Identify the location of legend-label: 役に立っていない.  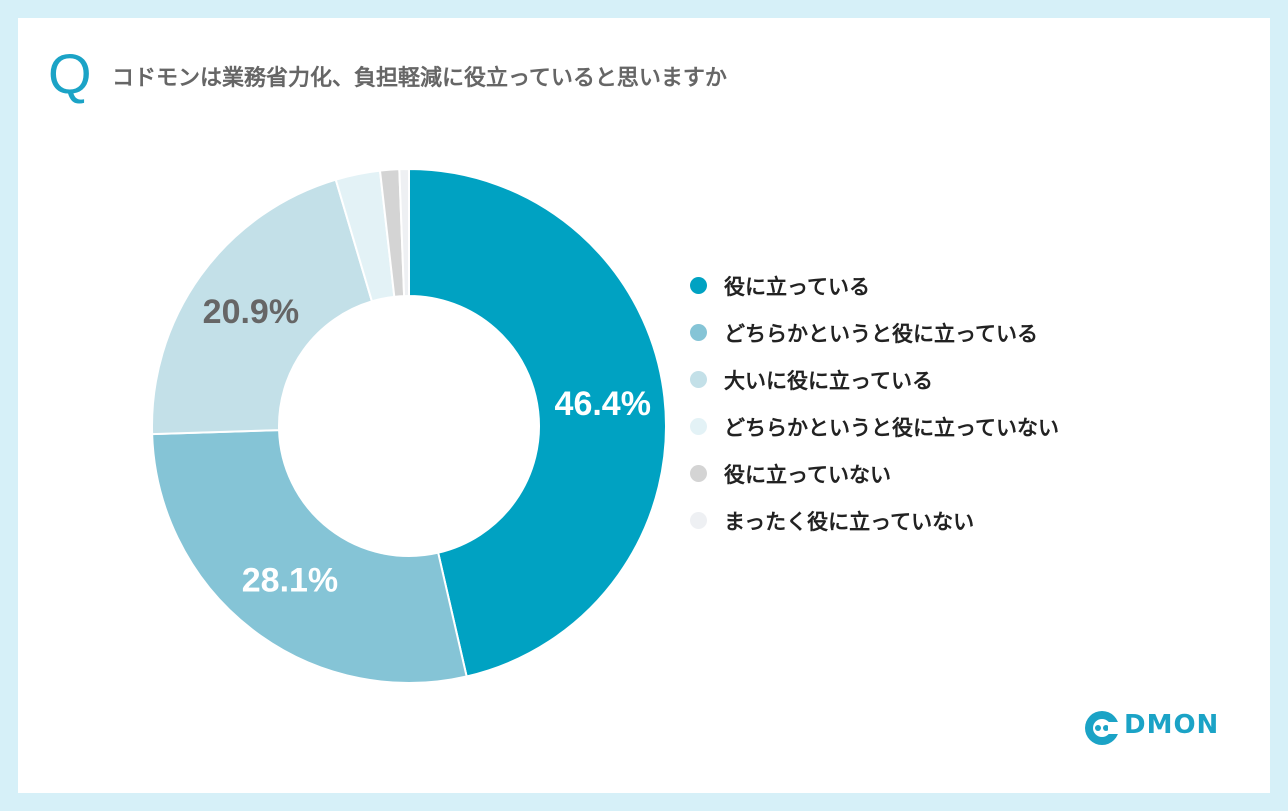
(807, 474).